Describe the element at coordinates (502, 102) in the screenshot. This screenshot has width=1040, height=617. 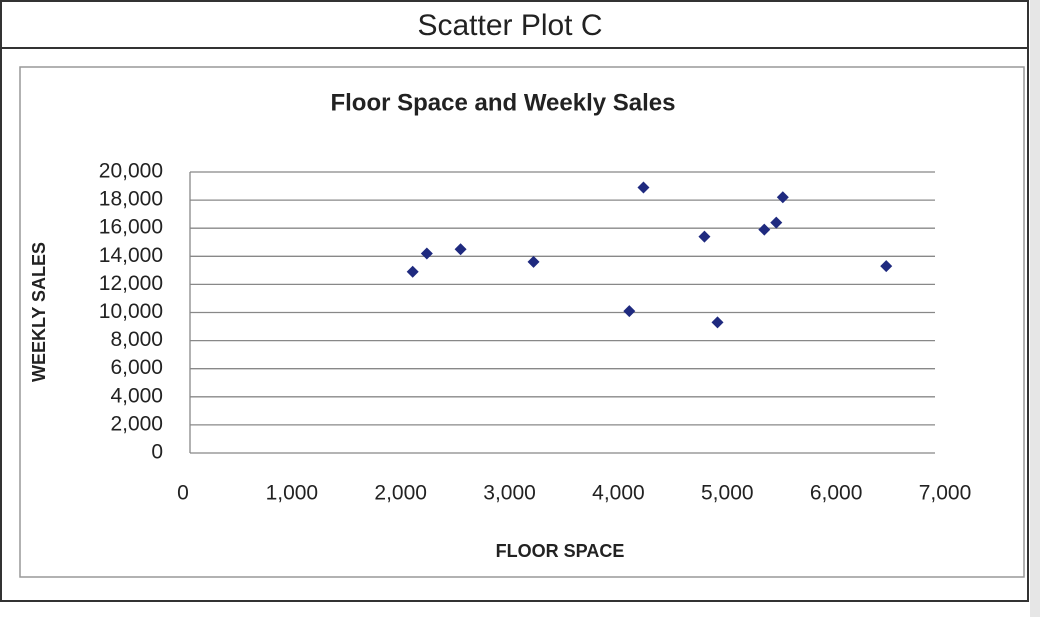
I see `chart-title: Floor Space and Weekly Sales` at that location.